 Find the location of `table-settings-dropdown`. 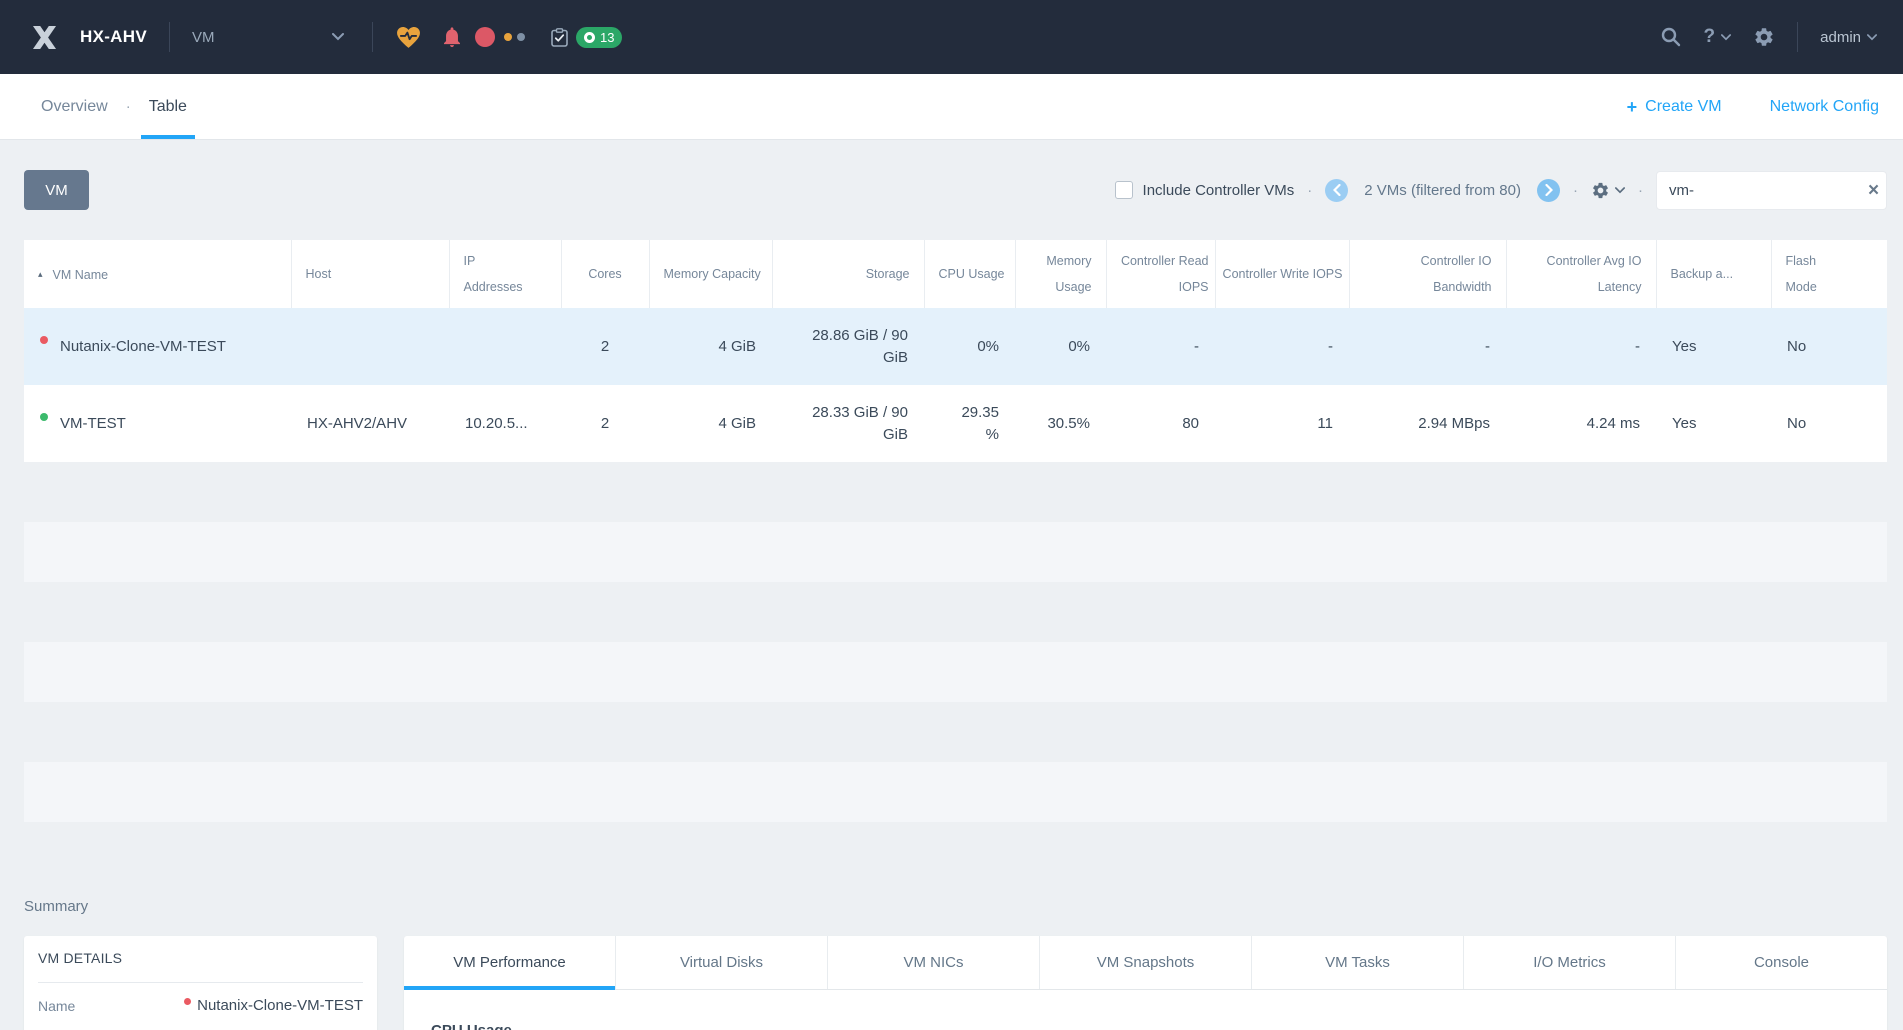

table-settings-dropdown is located at coordinates (1608, 190).